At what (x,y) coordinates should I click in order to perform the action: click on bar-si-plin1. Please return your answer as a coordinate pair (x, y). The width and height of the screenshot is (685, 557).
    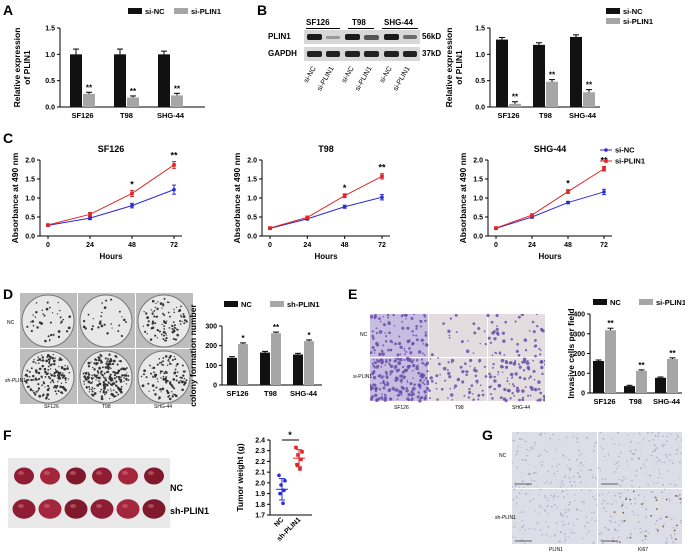
    Looking at the image, I should click on (589, 99).